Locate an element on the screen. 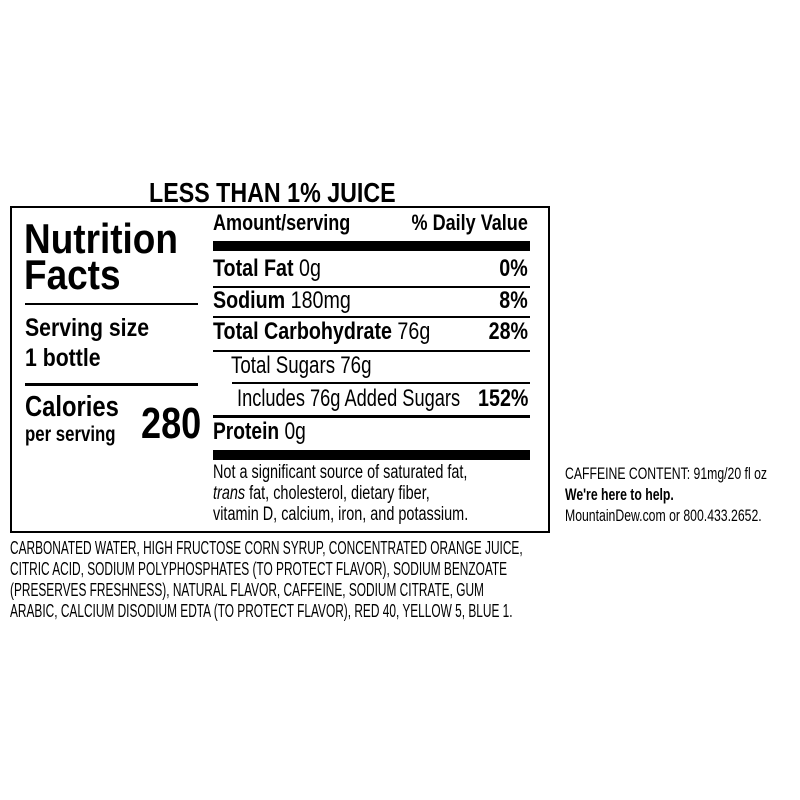 The height and width of the screenshot is (800, 800). row-total-sugars: Total Sugars 76g is located at coordinates (301, 365).